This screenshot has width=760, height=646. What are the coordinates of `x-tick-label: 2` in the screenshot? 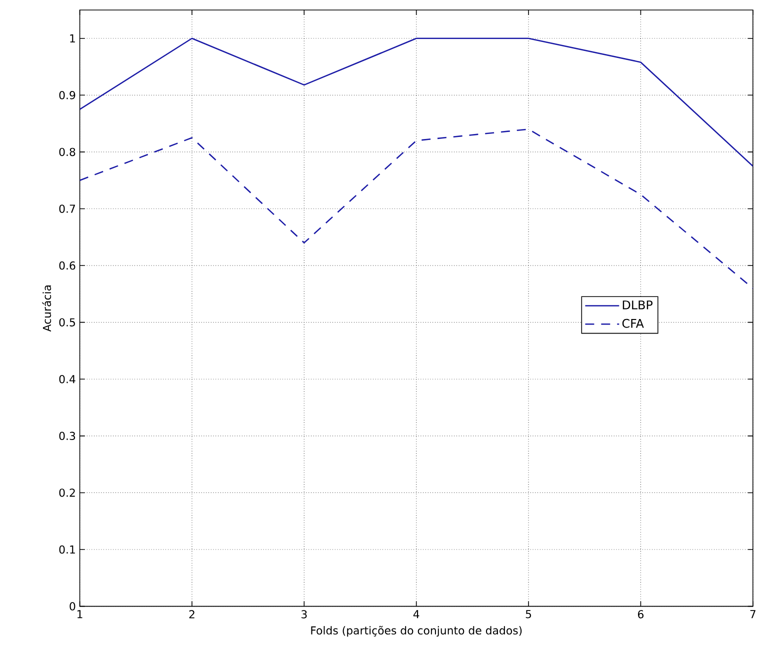 It's located at (191, 614).